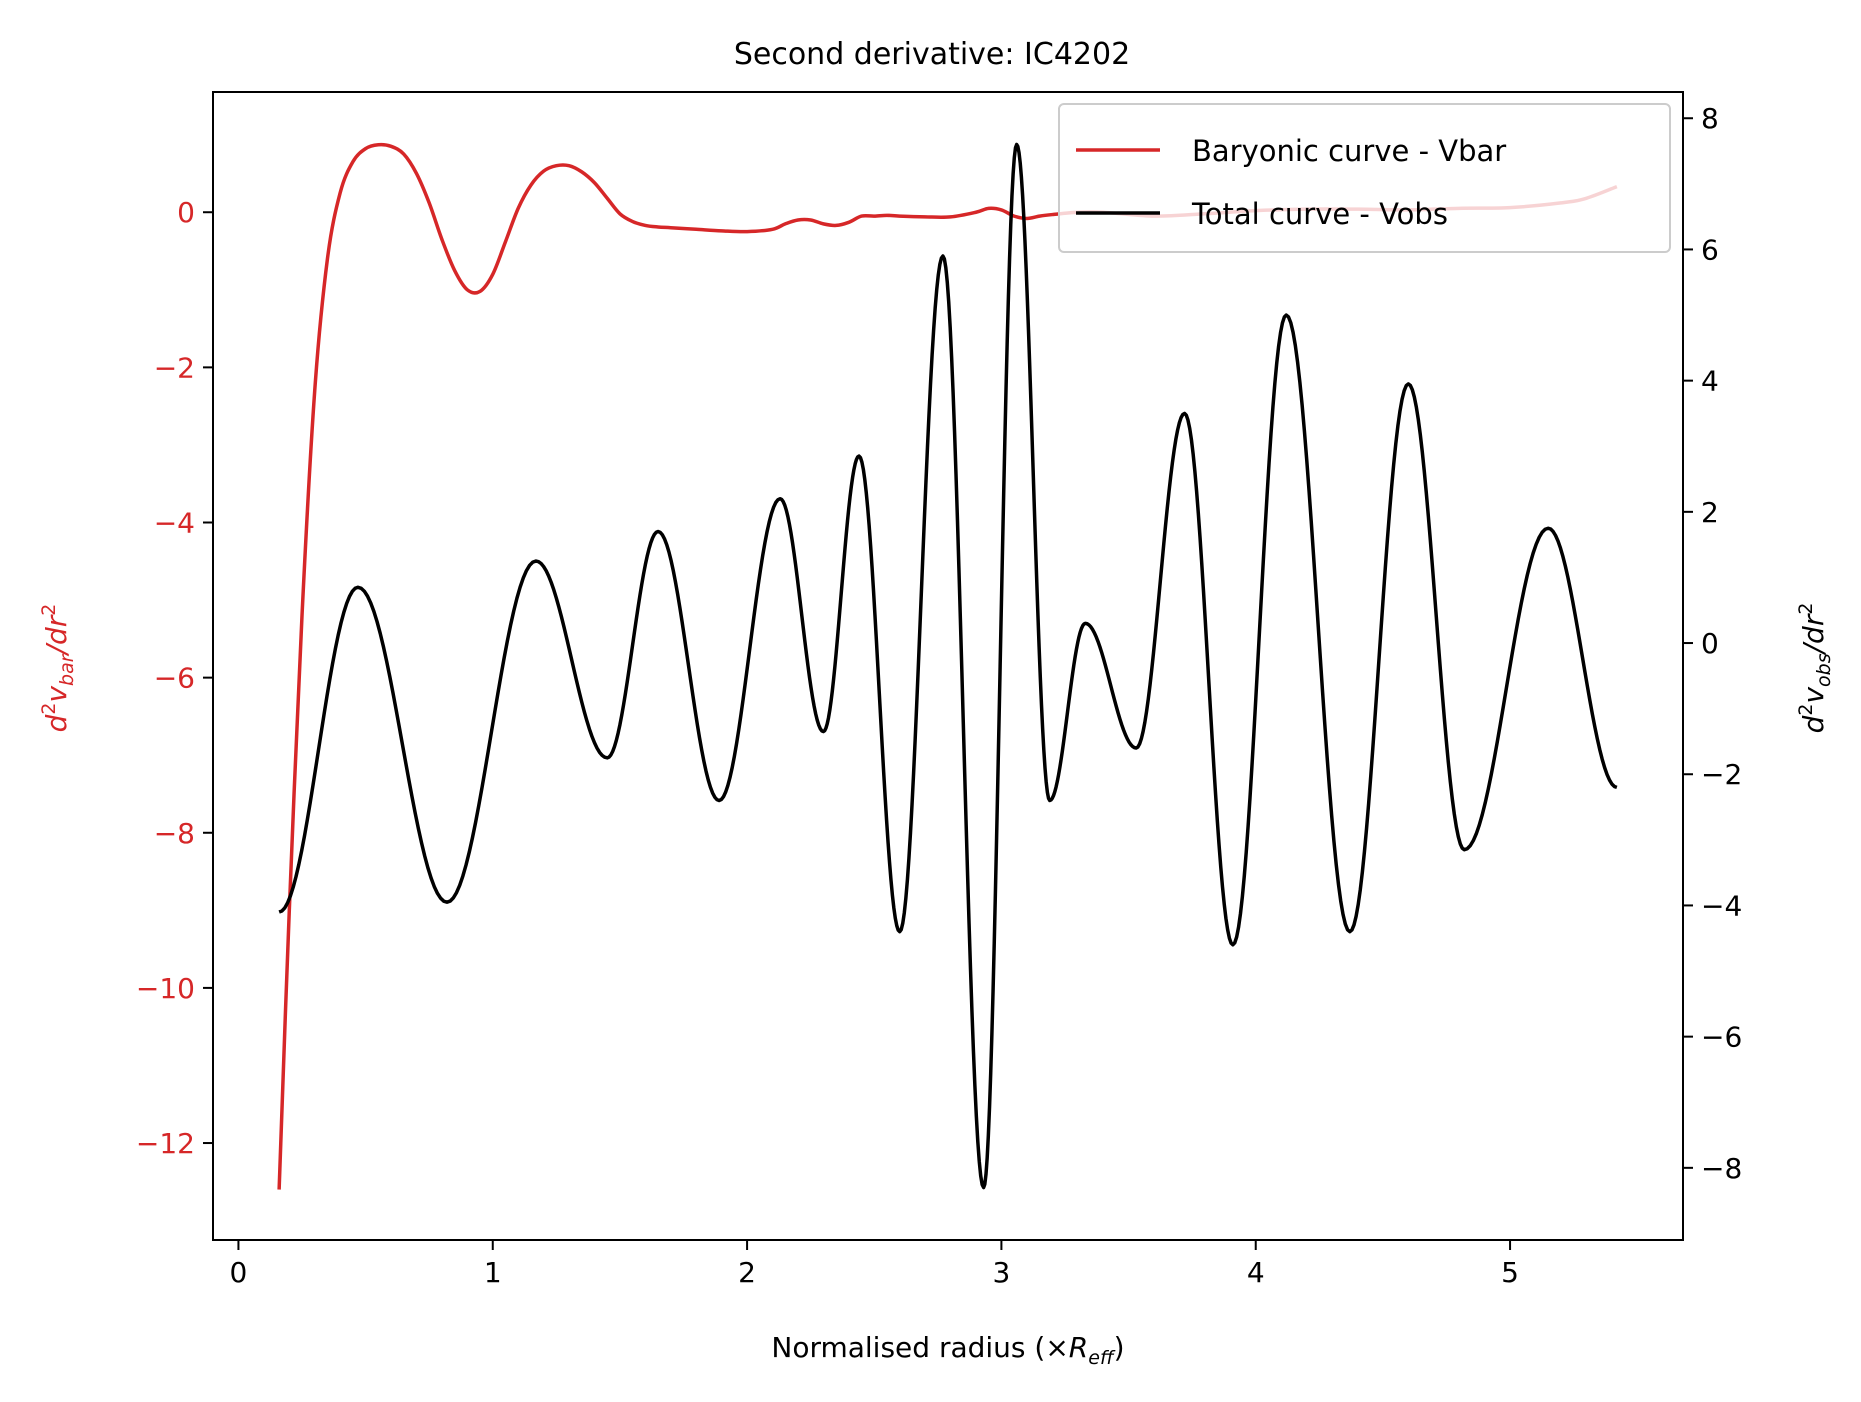 This screenshot has width=1861, height=1402. What do you see at coordinates (239, 1272) in the screenshot?
I see `x-tick-label: 0` at bounding box center [239, 1272].